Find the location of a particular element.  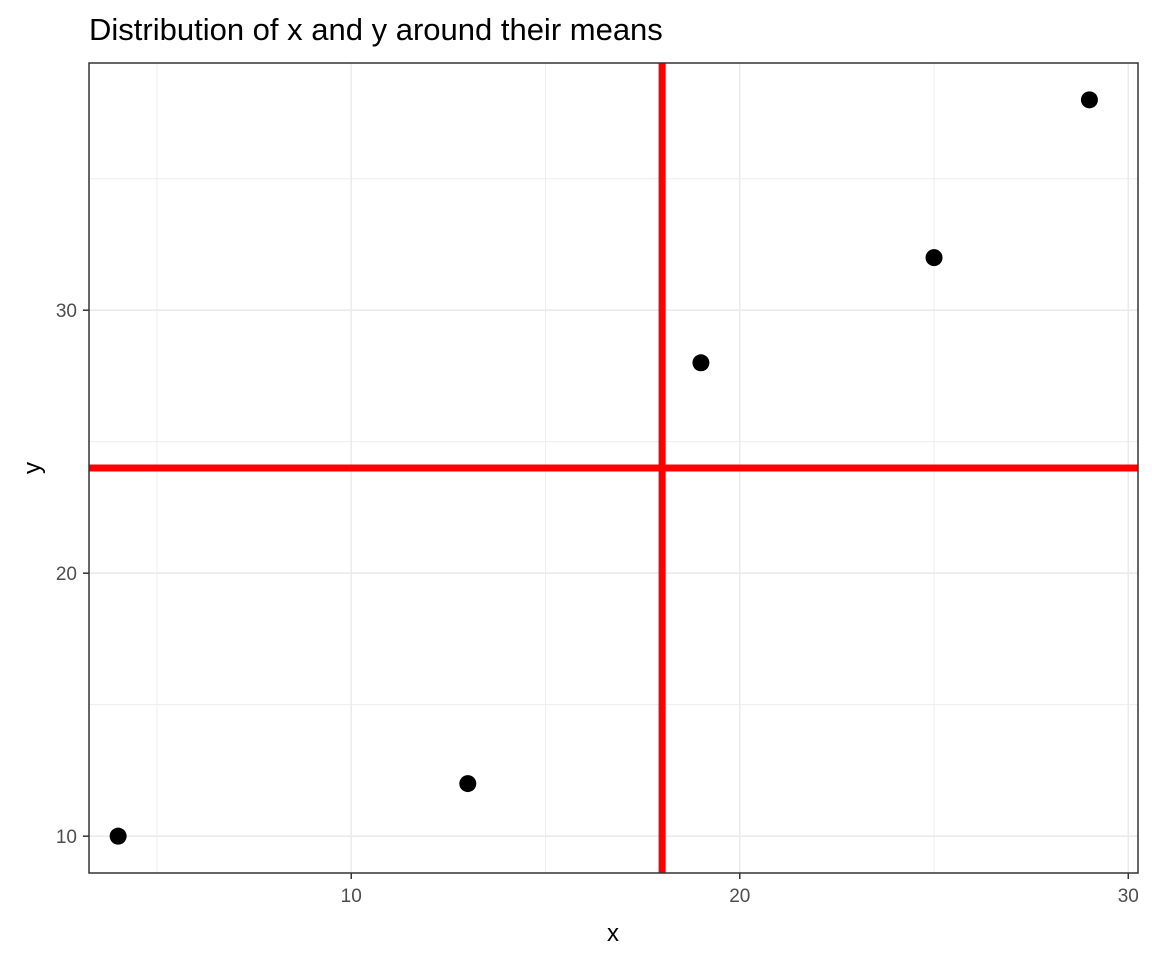

x-tick-label: 10 is located at coordinates (351, 896).